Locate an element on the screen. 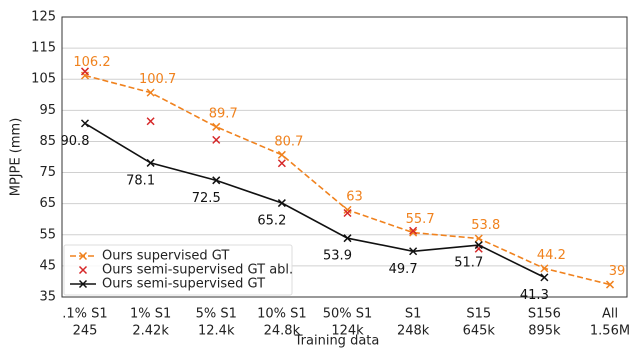 The height and width of the screenshot is (349, 632). x-tick-label: 12.4k is located at coordinates (216, 331).